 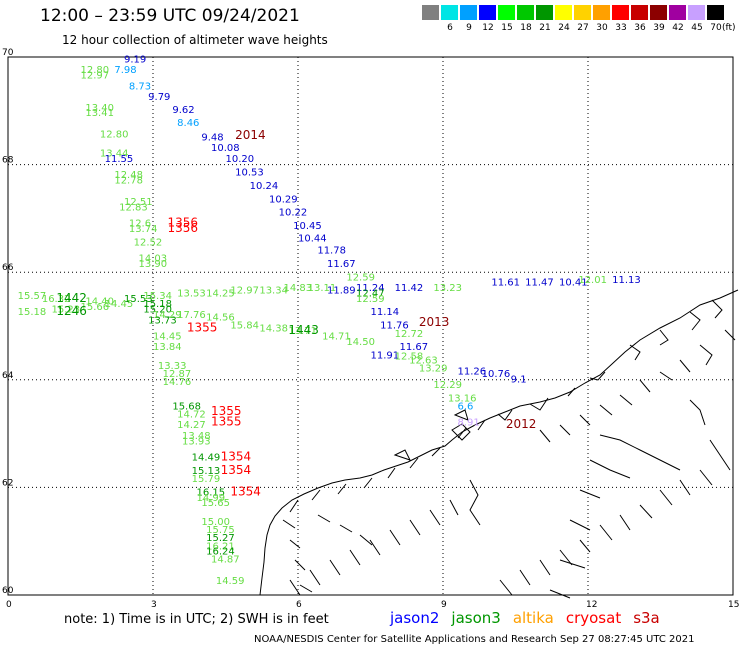 I want to click on wave-height-label: 13.33, so click(x=172, y=366).